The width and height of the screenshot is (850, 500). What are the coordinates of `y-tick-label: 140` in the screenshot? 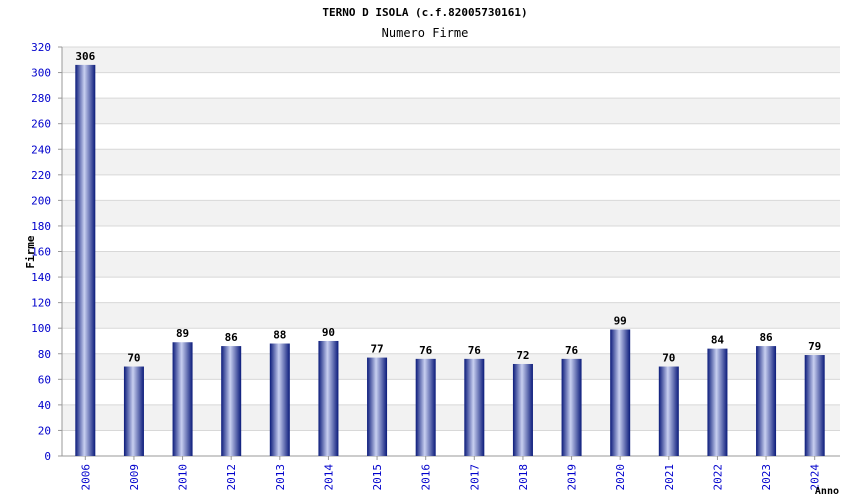 It's located at (41, 277).